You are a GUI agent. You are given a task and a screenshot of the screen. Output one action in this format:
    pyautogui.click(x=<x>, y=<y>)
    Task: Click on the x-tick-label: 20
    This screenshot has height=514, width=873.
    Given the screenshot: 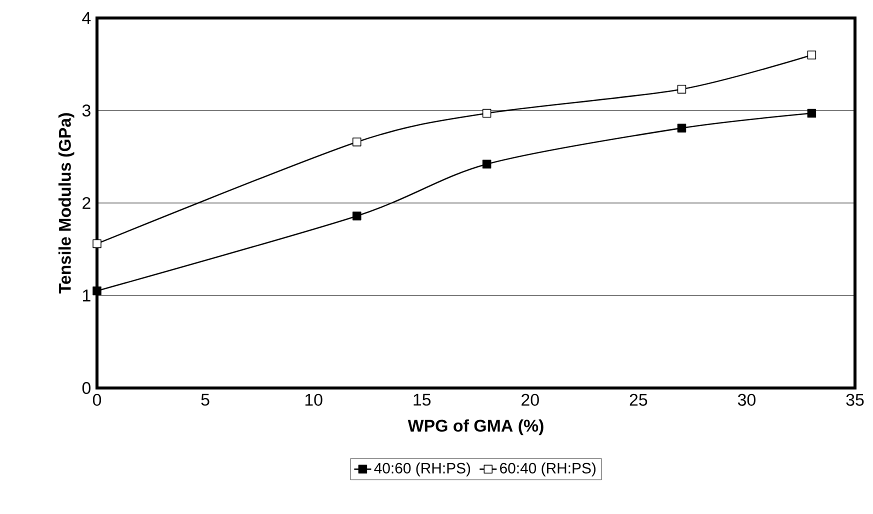 What is the action you would take?
    pyautogui.click(x=530, y=400)
    